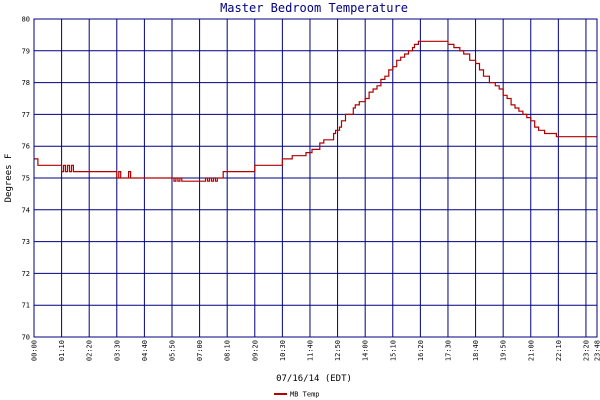  What do you see at coordinates (90, 350) in the screenshot?
I see `x-tick-label: 02:20` at bounding box center [90, 350].